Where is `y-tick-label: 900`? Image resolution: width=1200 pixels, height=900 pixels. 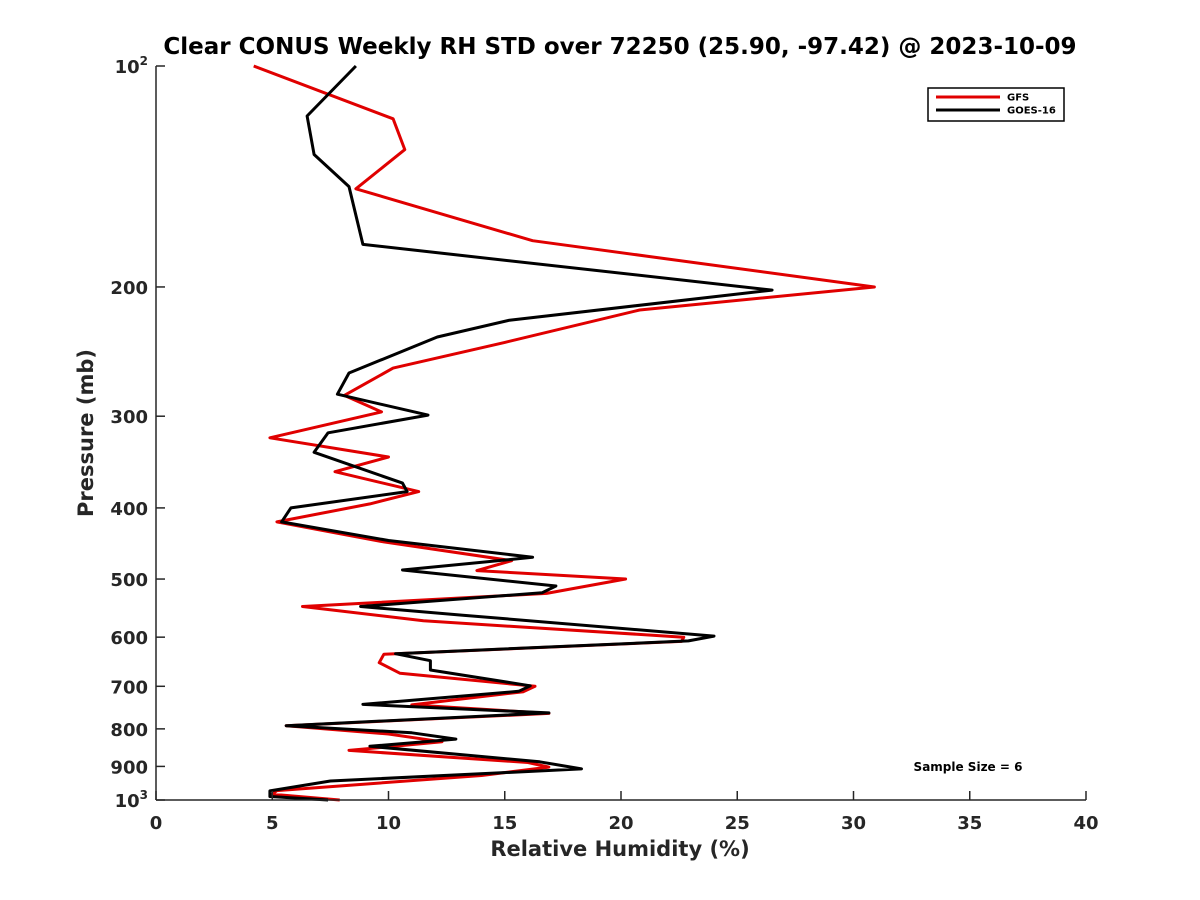
y-tick-label: 900 is located at coordinates (129, 767).